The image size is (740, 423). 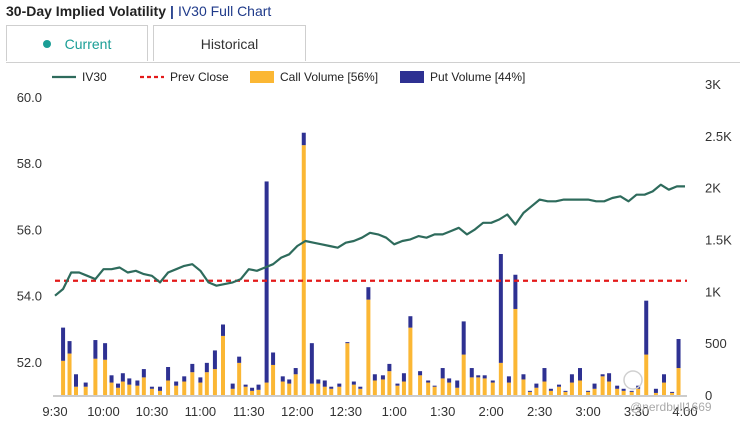 I want to click on tab-historical: Historical, so click(x=229, y=43).